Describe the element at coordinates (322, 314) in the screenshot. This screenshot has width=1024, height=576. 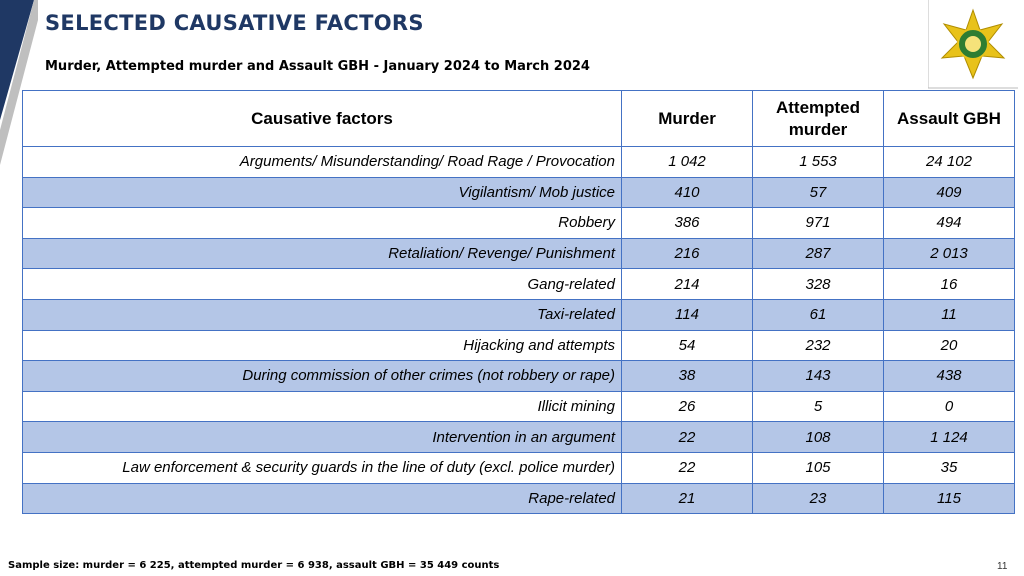
I see `factor-cell: Taxi-related` at that location.